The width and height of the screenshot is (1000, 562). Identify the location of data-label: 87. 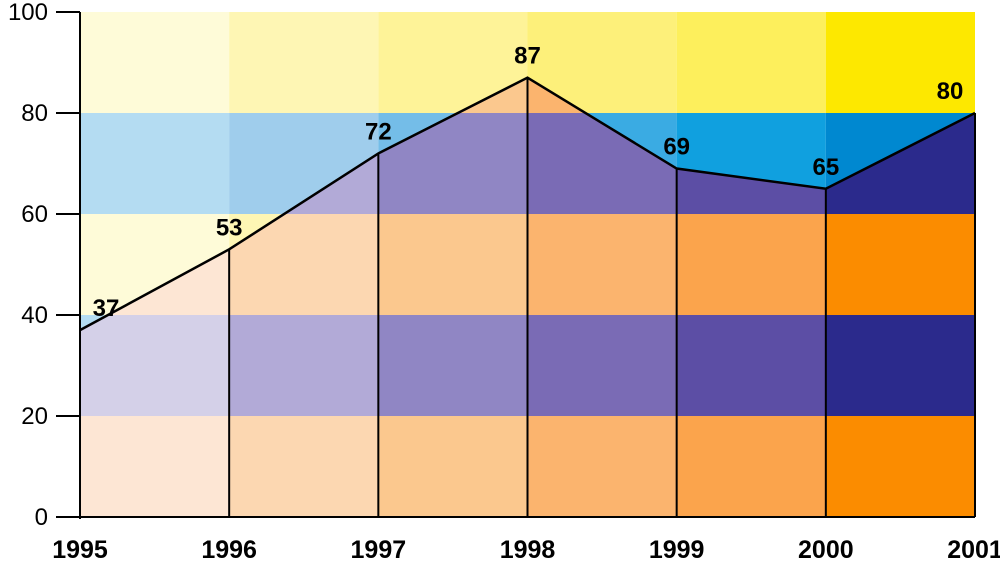
(527, 56).